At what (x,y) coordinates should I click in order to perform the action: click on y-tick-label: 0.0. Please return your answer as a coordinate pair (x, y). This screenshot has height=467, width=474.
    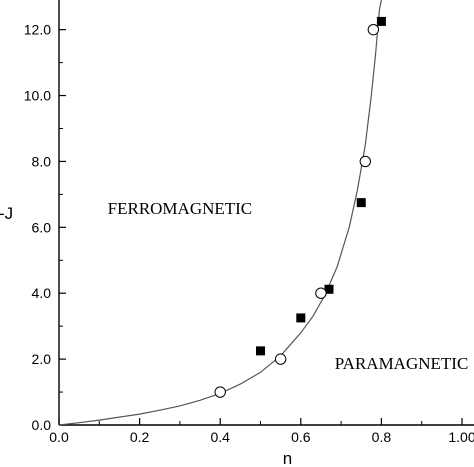
    Looking at the image, I should click on (42, 425).